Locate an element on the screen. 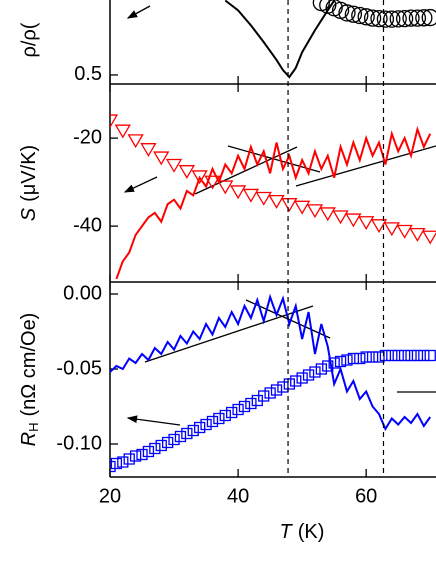 This screenshot has width=436, height=564. y-axis-label: S (μV/K) is located at coordinates (29, 183).